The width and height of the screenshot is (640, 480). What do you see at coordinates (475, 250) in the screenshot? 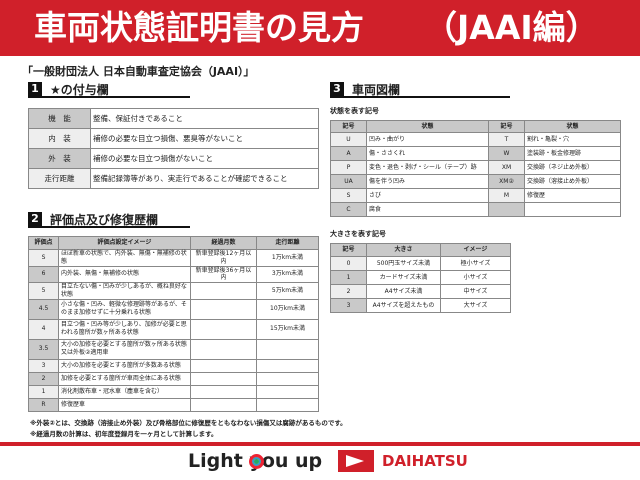
I see `column-header: イメージ` at bounding box center [475, 250].